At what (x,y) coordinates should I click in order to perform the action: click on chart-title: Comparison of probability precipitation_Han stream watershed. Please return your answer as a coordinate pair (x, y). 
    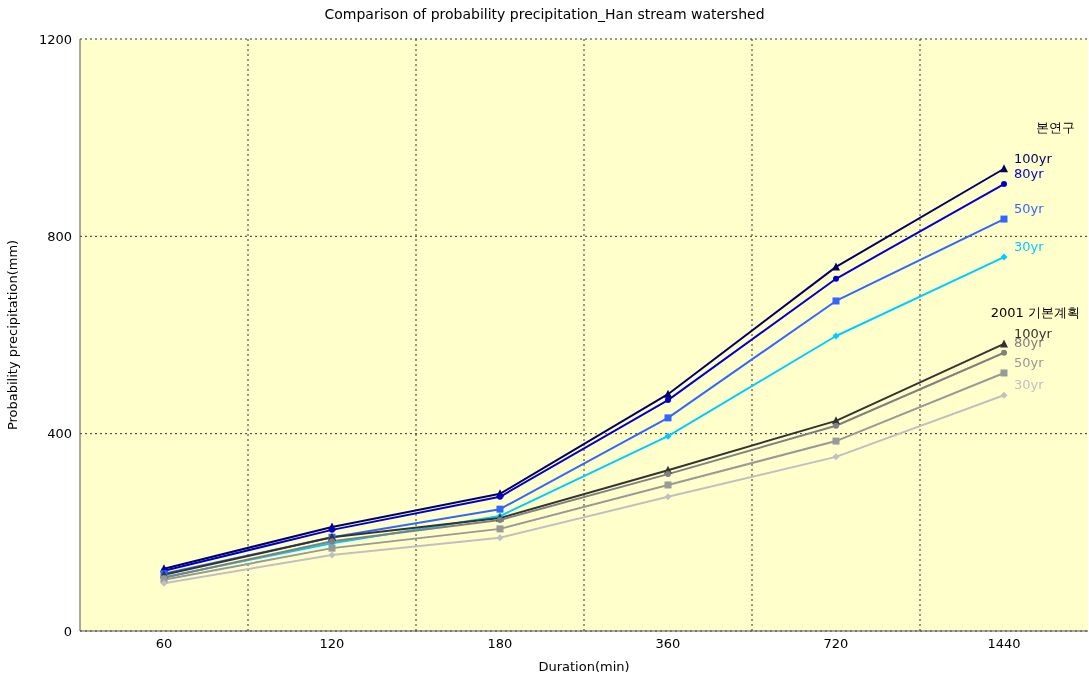
    Looking at the image, I should click on (544, 14).